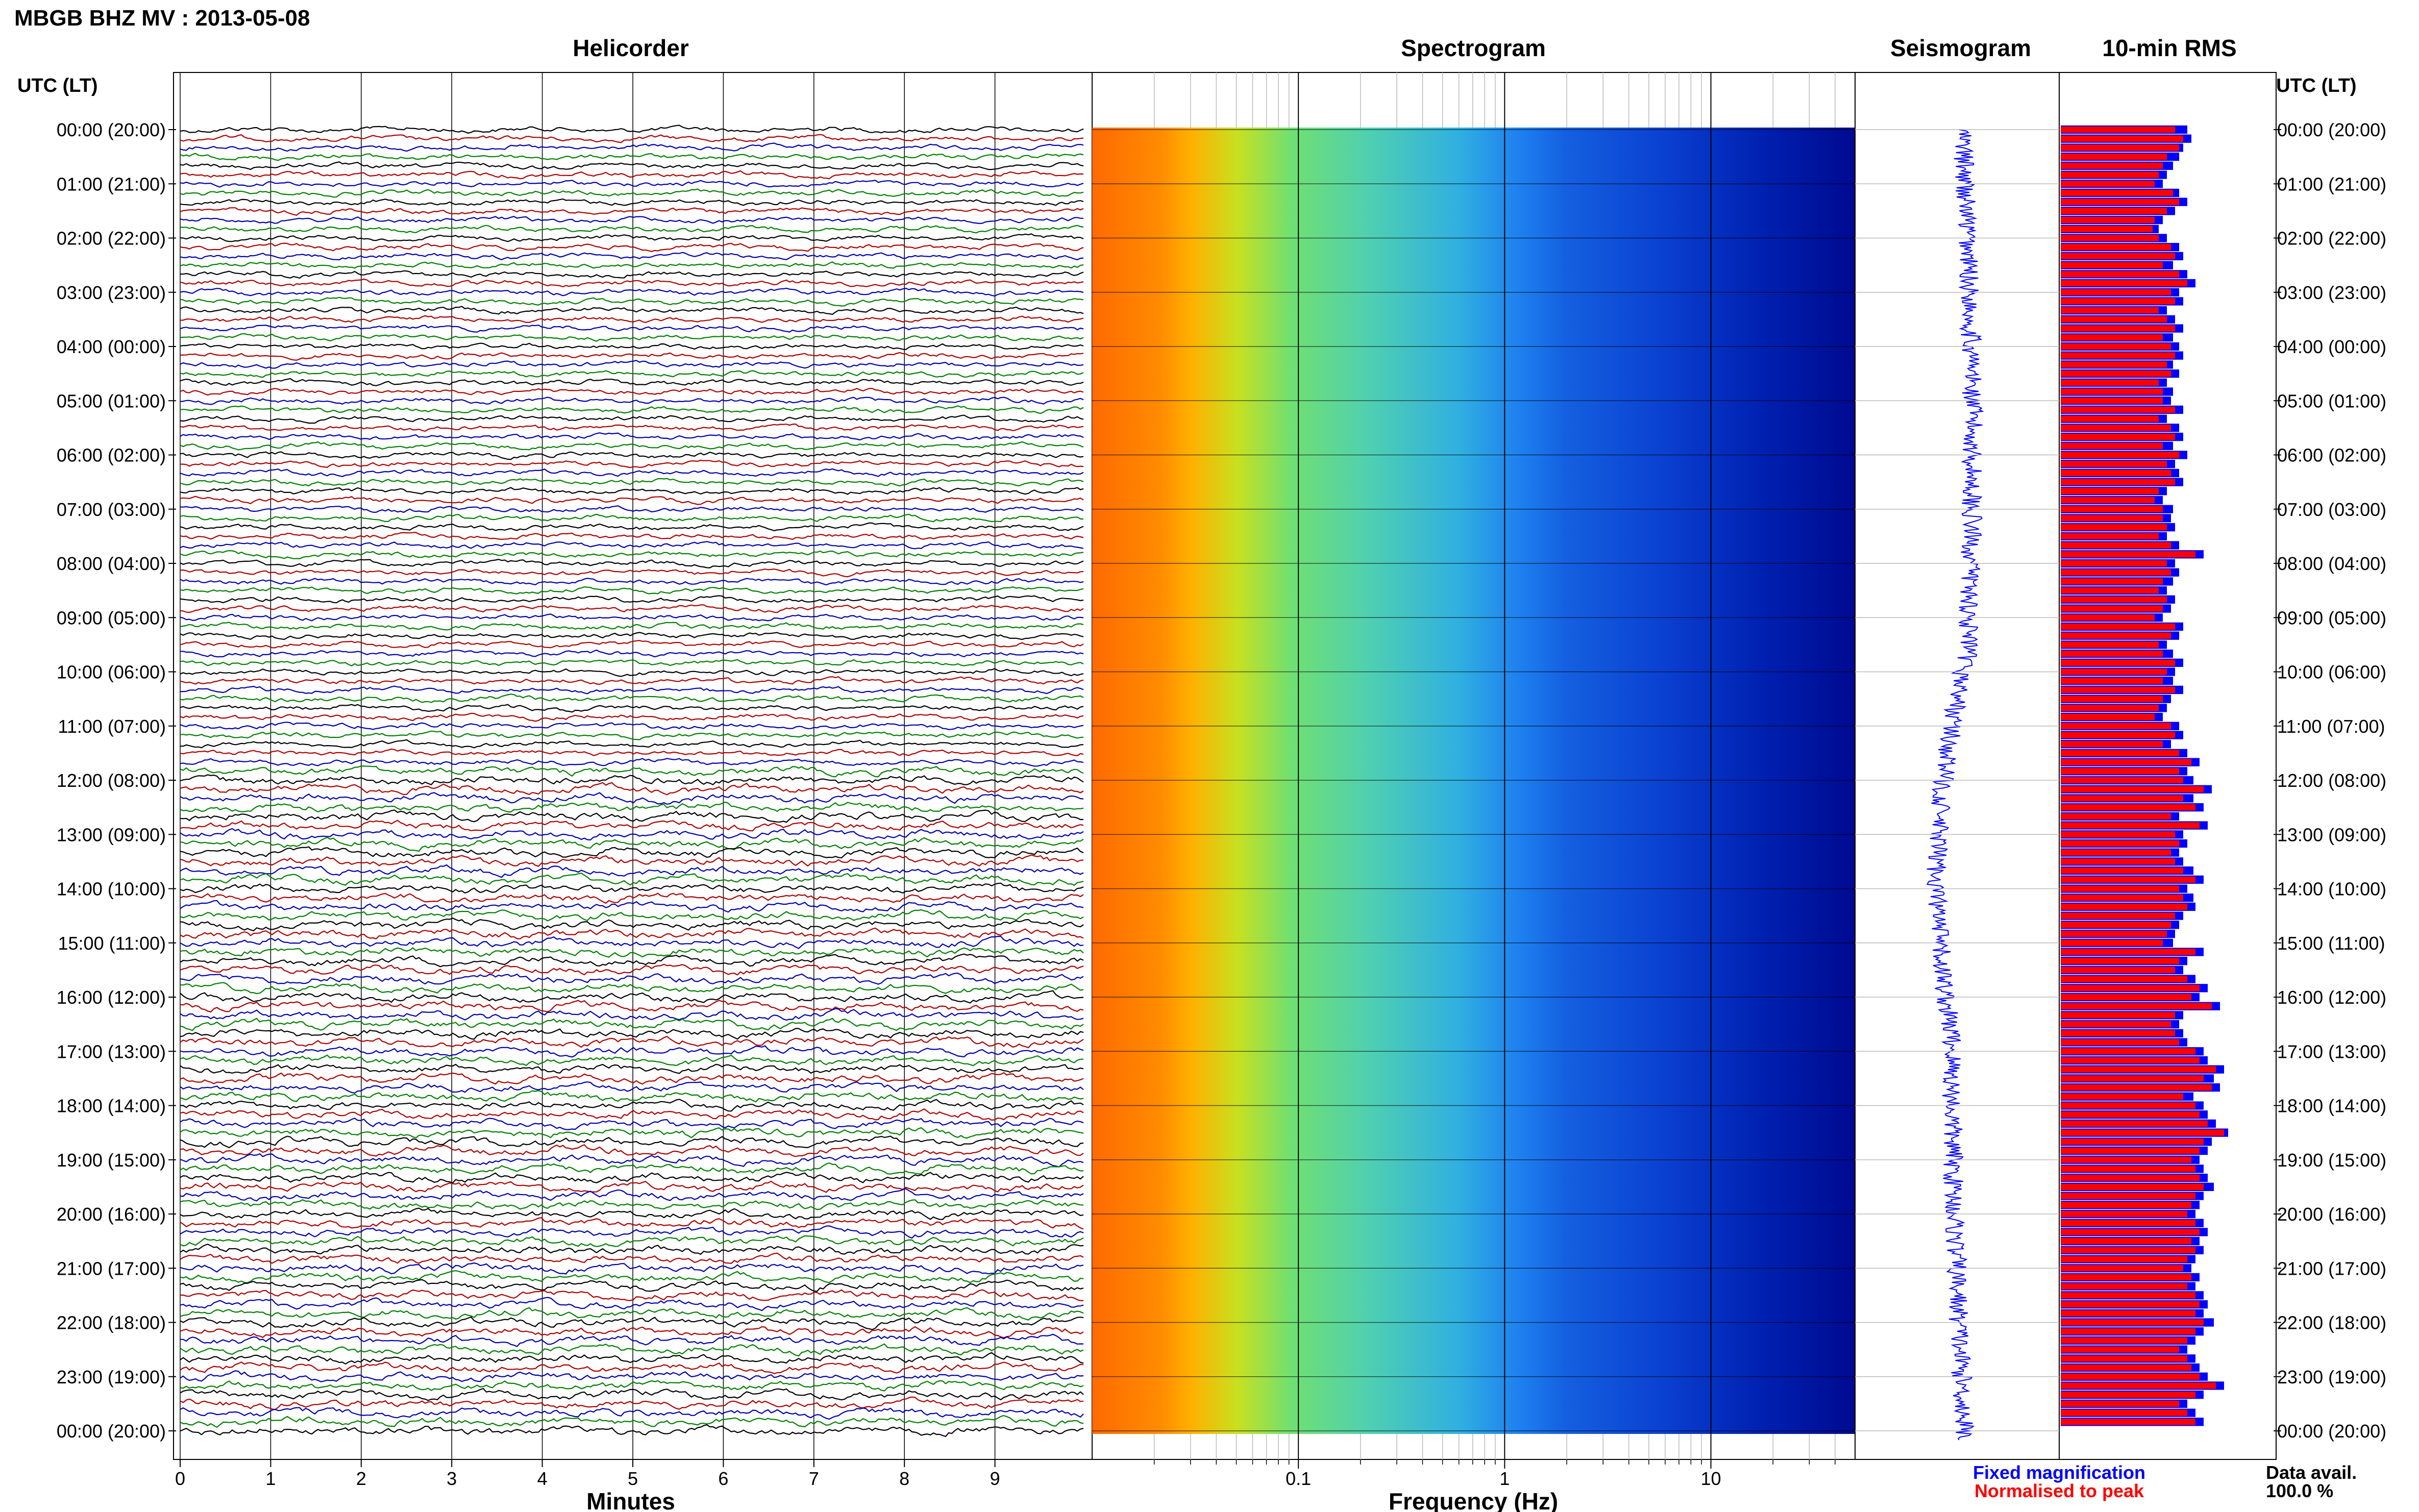 Image resolution: width=2419 pixels, height=1512 pixels. I want to click on data-avail-value: 100.0 %, so click(2299, 1490).